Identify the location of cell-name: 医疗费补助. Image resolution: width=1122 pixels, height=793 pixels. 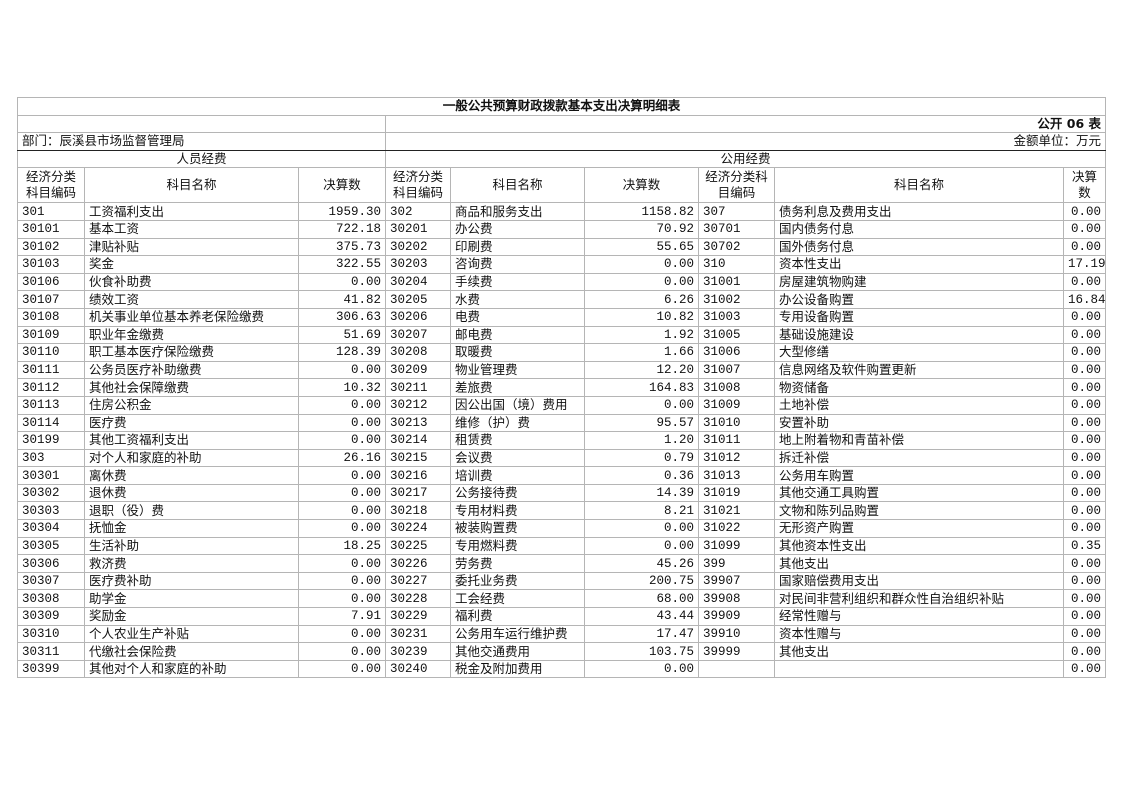
(191, 581).